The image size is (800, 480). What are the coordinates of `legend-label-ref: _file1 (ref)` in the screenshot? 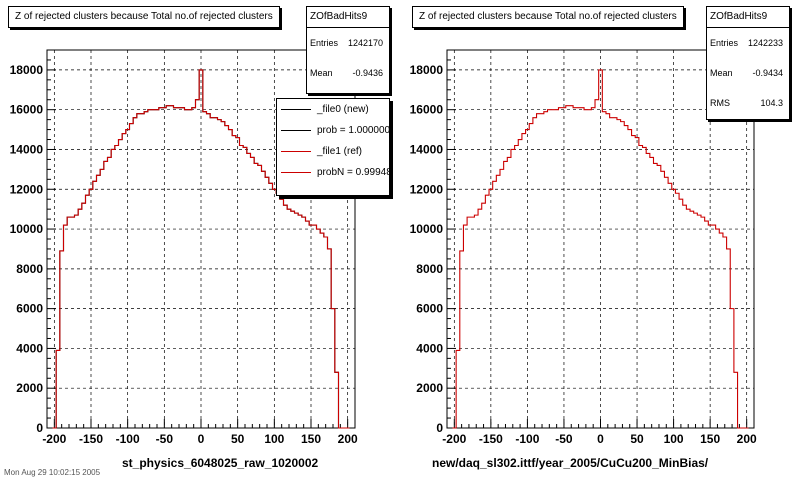 It's located at (340, 151).